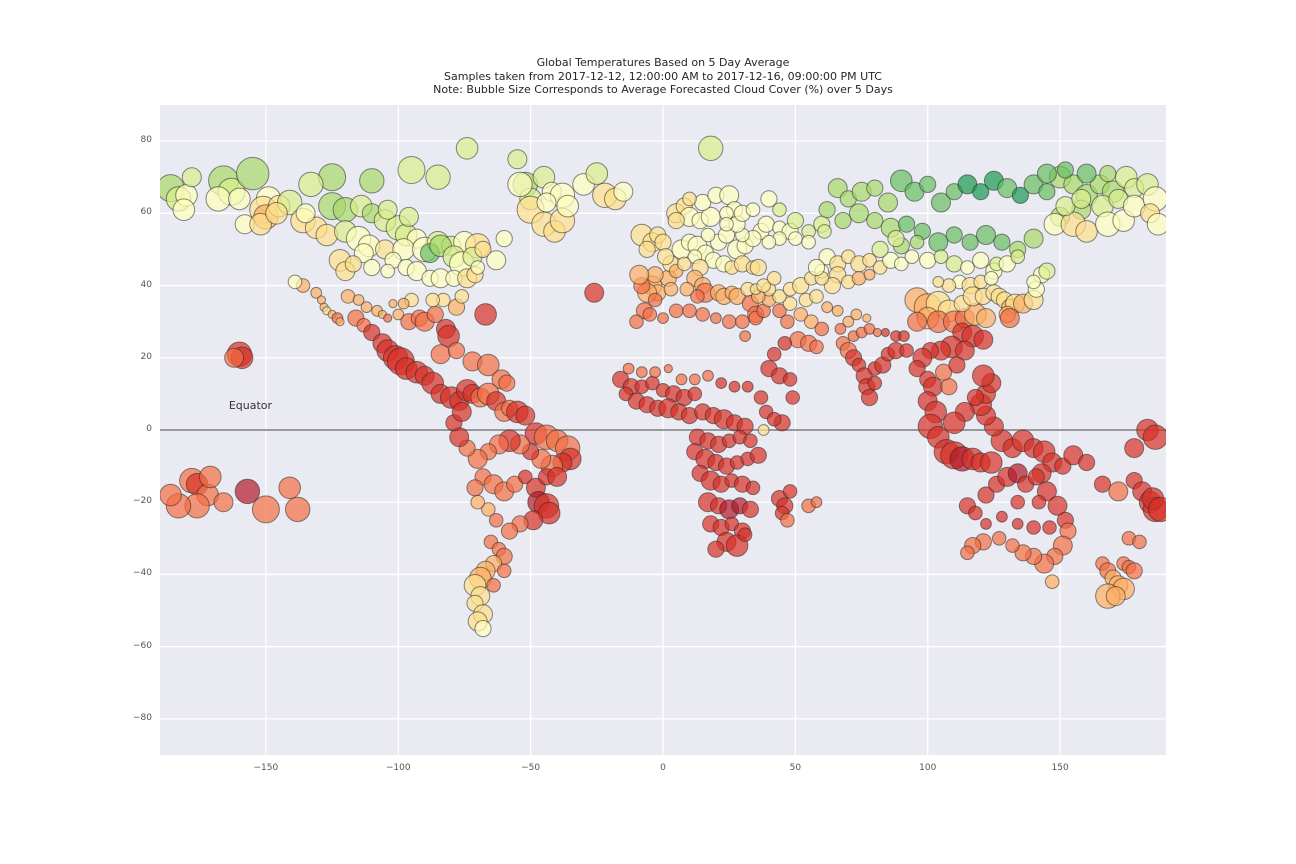 This screenshot has width=1296, height=864. Describe the element at coordinates (142, 645) in the screenshot. I see `y-tick-label: −60` at that location.